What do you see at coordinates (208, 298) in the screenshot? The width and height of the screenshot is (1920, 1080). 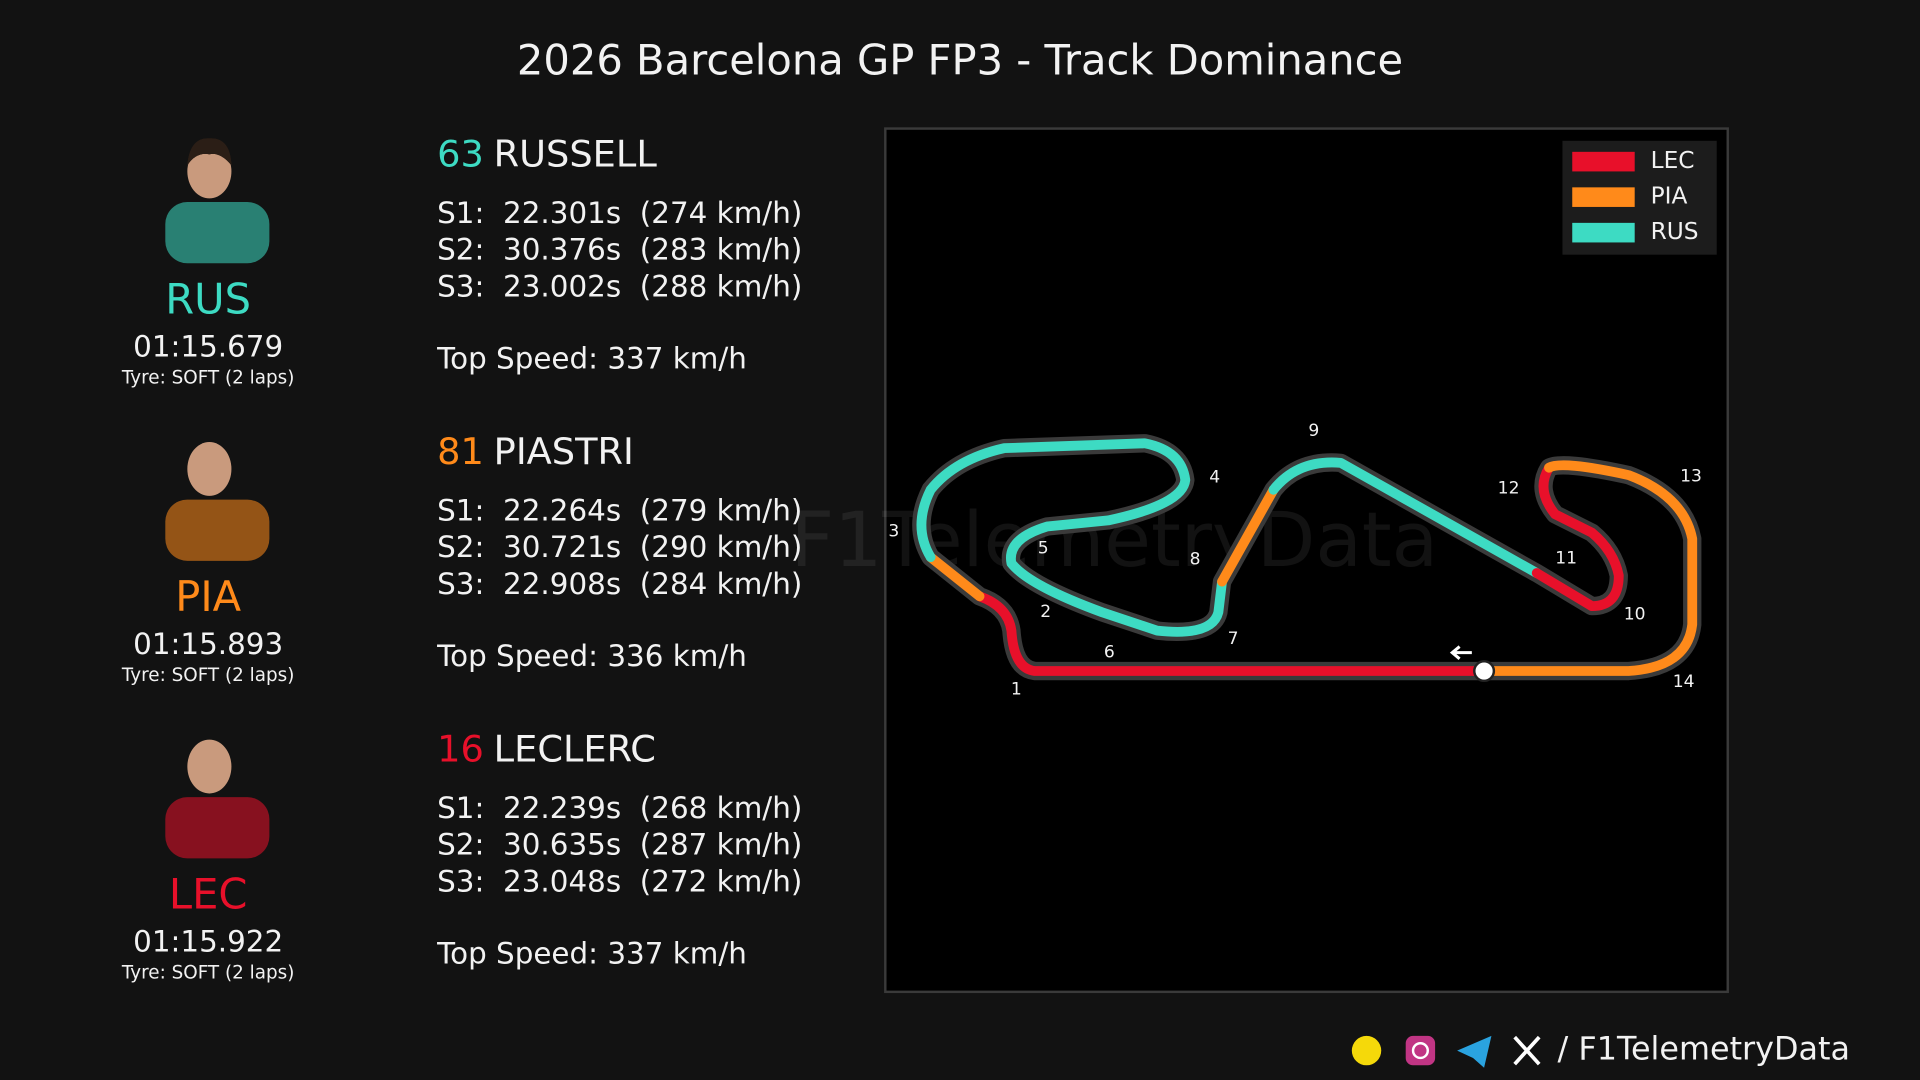 I see `driver-code: RUS` at bounding box center [208, 298].